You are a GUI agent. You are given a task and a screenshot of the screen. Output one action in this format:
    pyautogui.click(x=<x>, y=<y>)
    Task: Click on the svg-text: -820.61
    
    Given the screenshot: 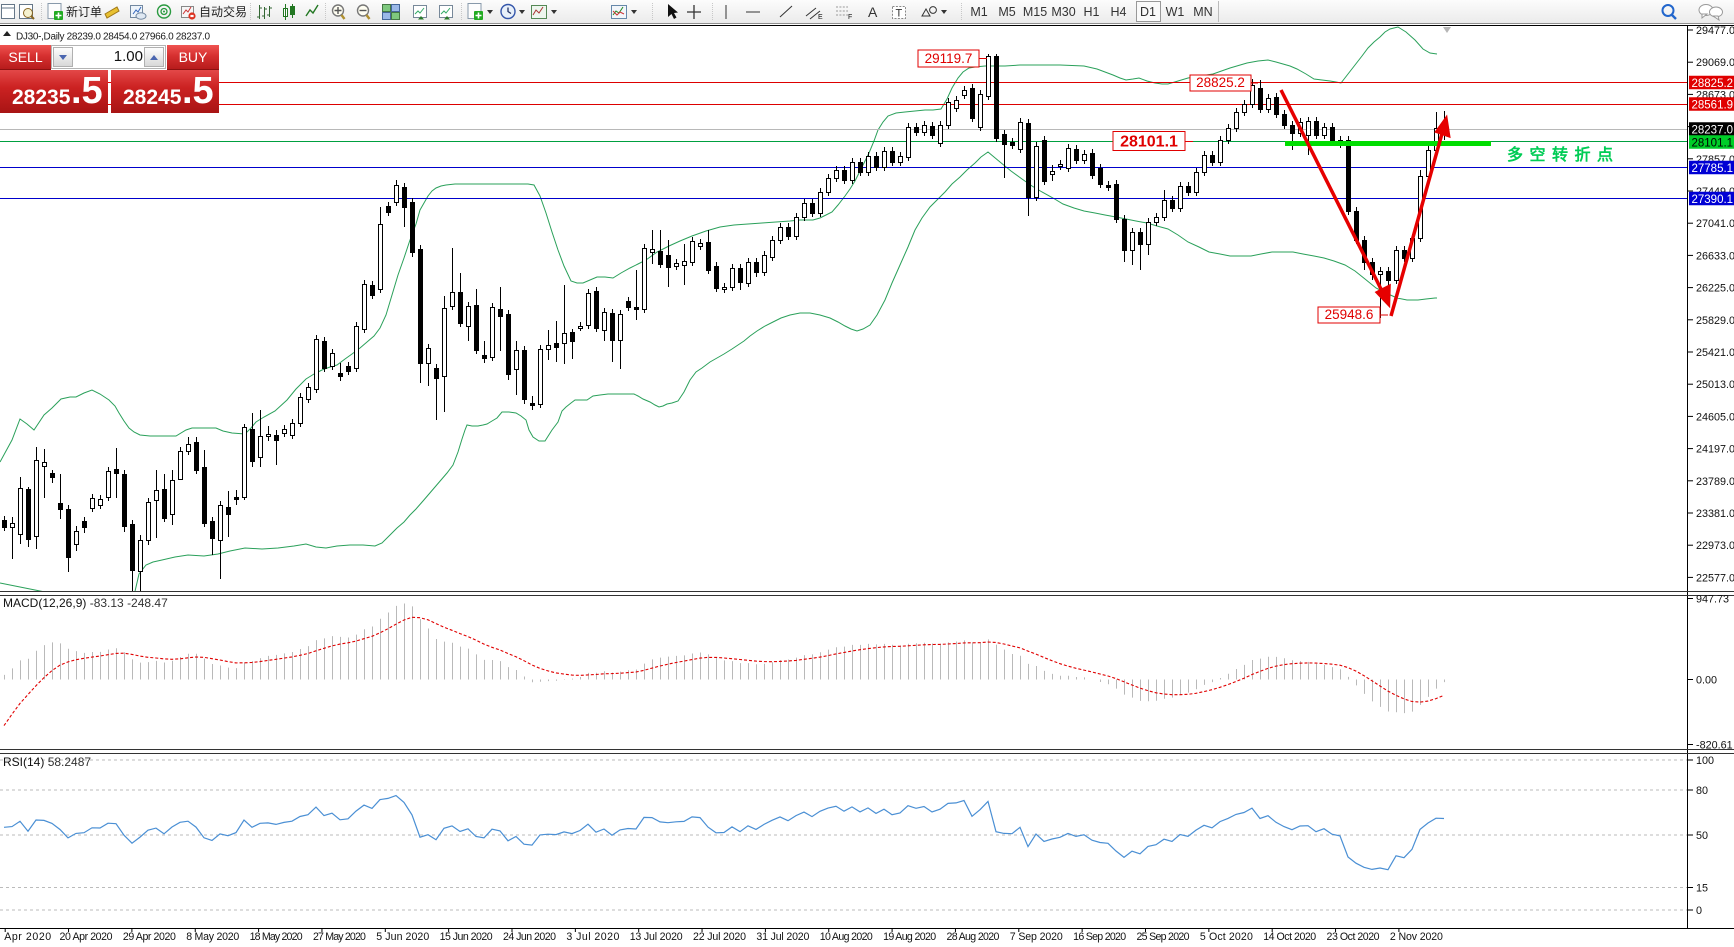 What is the action you would take?
    pyautogui.click(x=1714, y=746)
    